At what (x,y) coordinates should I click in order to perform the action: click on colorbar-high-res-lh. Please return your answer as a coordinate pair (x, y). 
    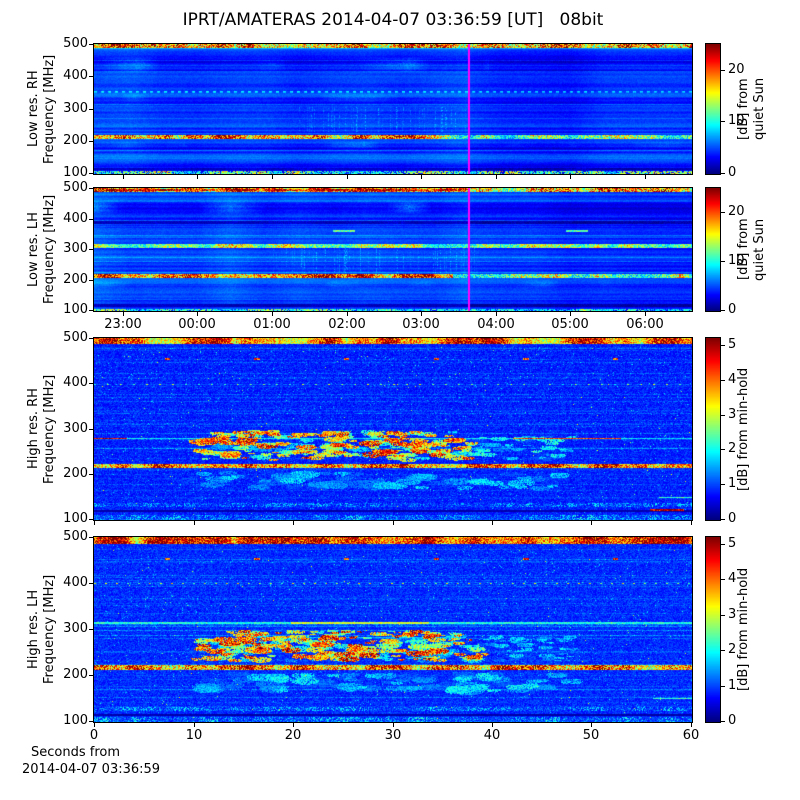
    Looking at the image, I should click on (713, 629).